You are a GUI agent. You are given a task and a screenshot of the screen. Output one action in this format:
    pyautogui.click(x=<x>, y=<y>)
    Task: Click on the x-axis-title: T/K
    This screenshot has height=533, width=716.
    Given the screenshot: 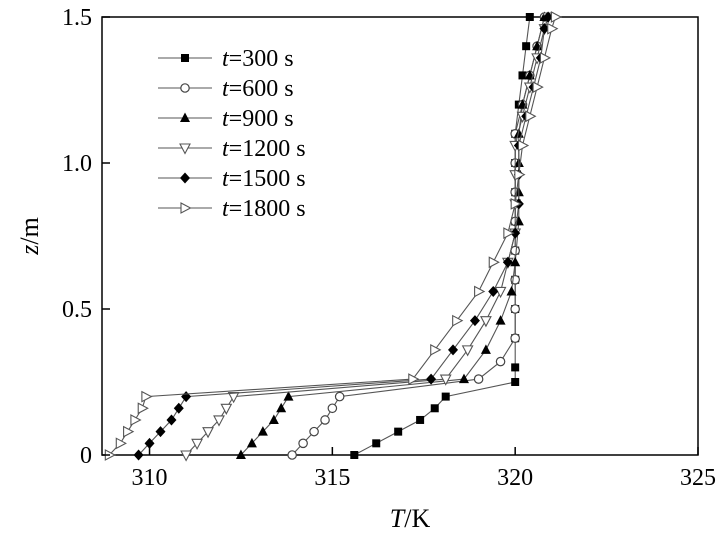 What is the action you would take?
    pyautogui.click(x=410, y=518)
    